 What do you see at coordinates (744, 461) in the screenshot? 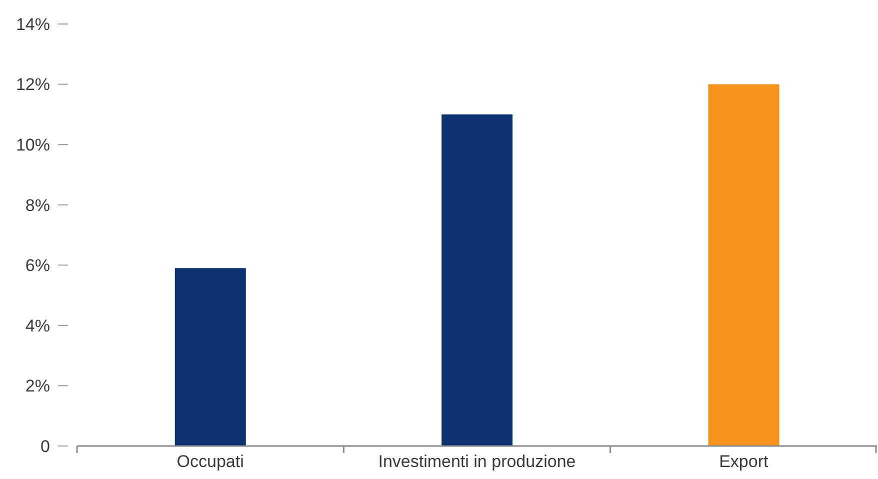
I see `x-tick-label: Export` at bounding box center [744, 461].